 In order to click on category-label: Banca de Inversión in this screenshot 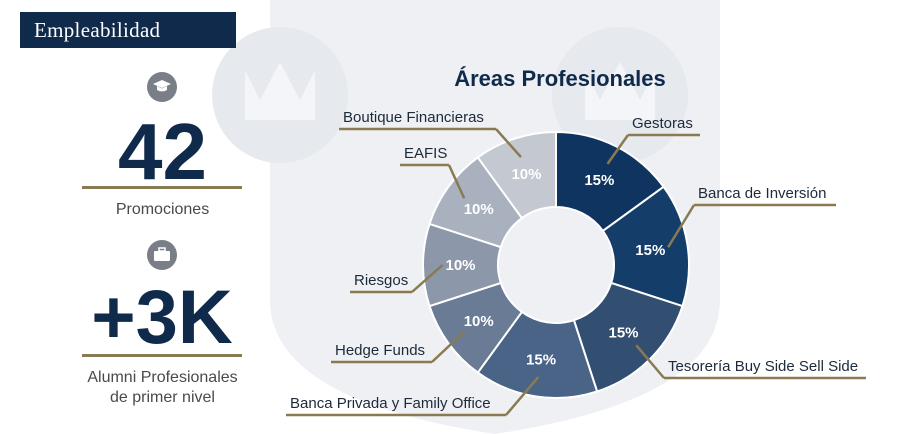, I will do `click(762, 193)`.